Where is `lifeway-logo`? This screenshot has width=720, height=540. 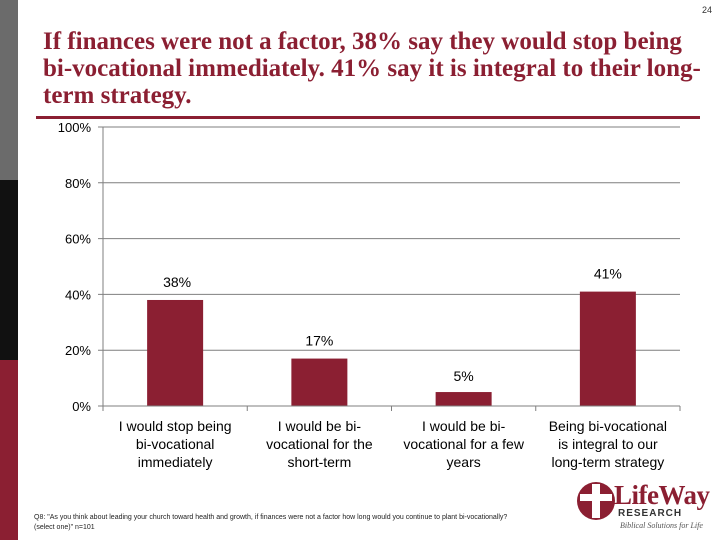 lifeway-logo is located at coordinates (596, 501).